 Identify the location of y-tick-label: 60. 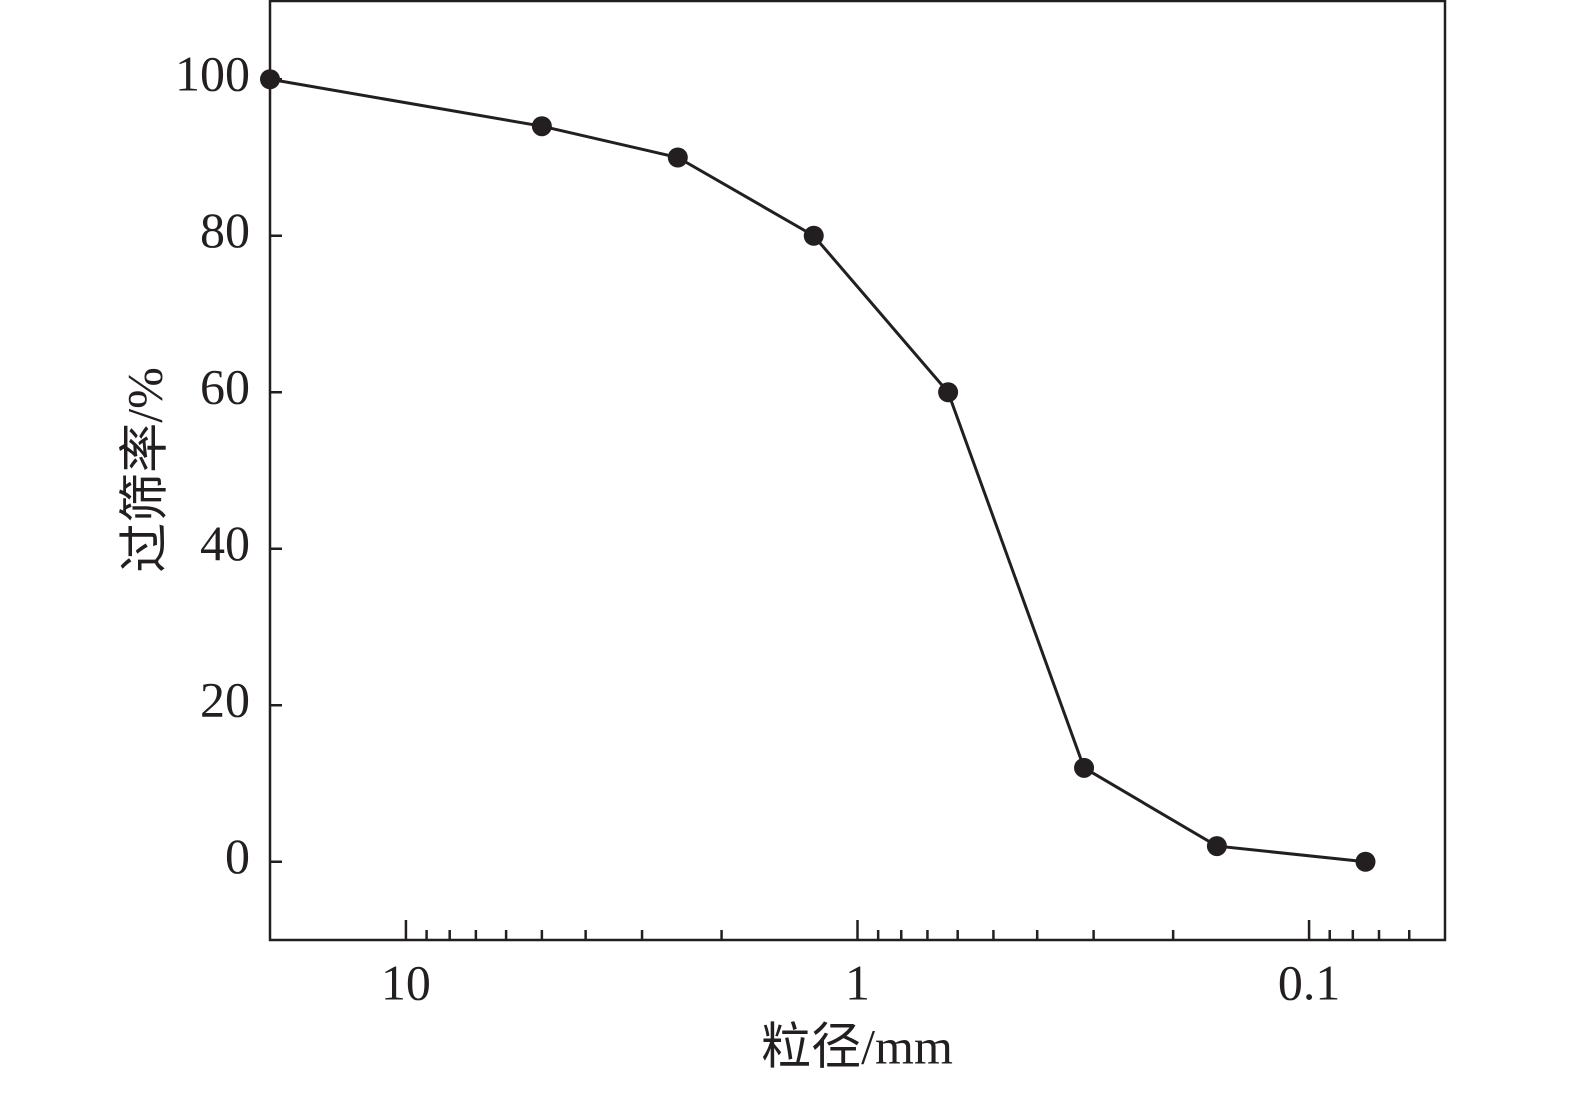
(225, 387).